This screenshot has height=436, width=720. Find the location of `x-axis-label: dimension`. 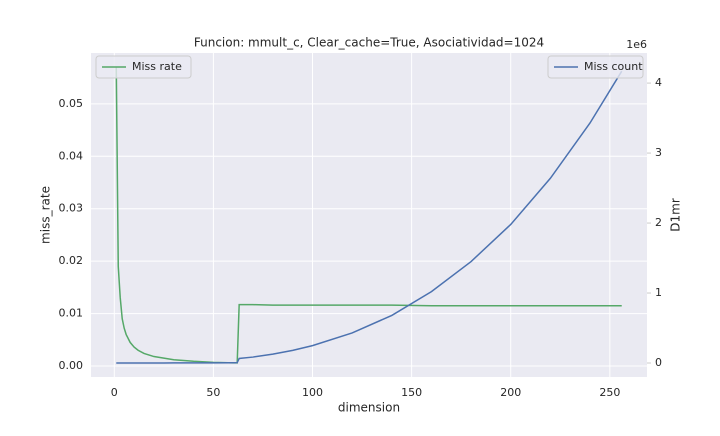

x-axis-label: dimension is located at coordinates (369, 408).